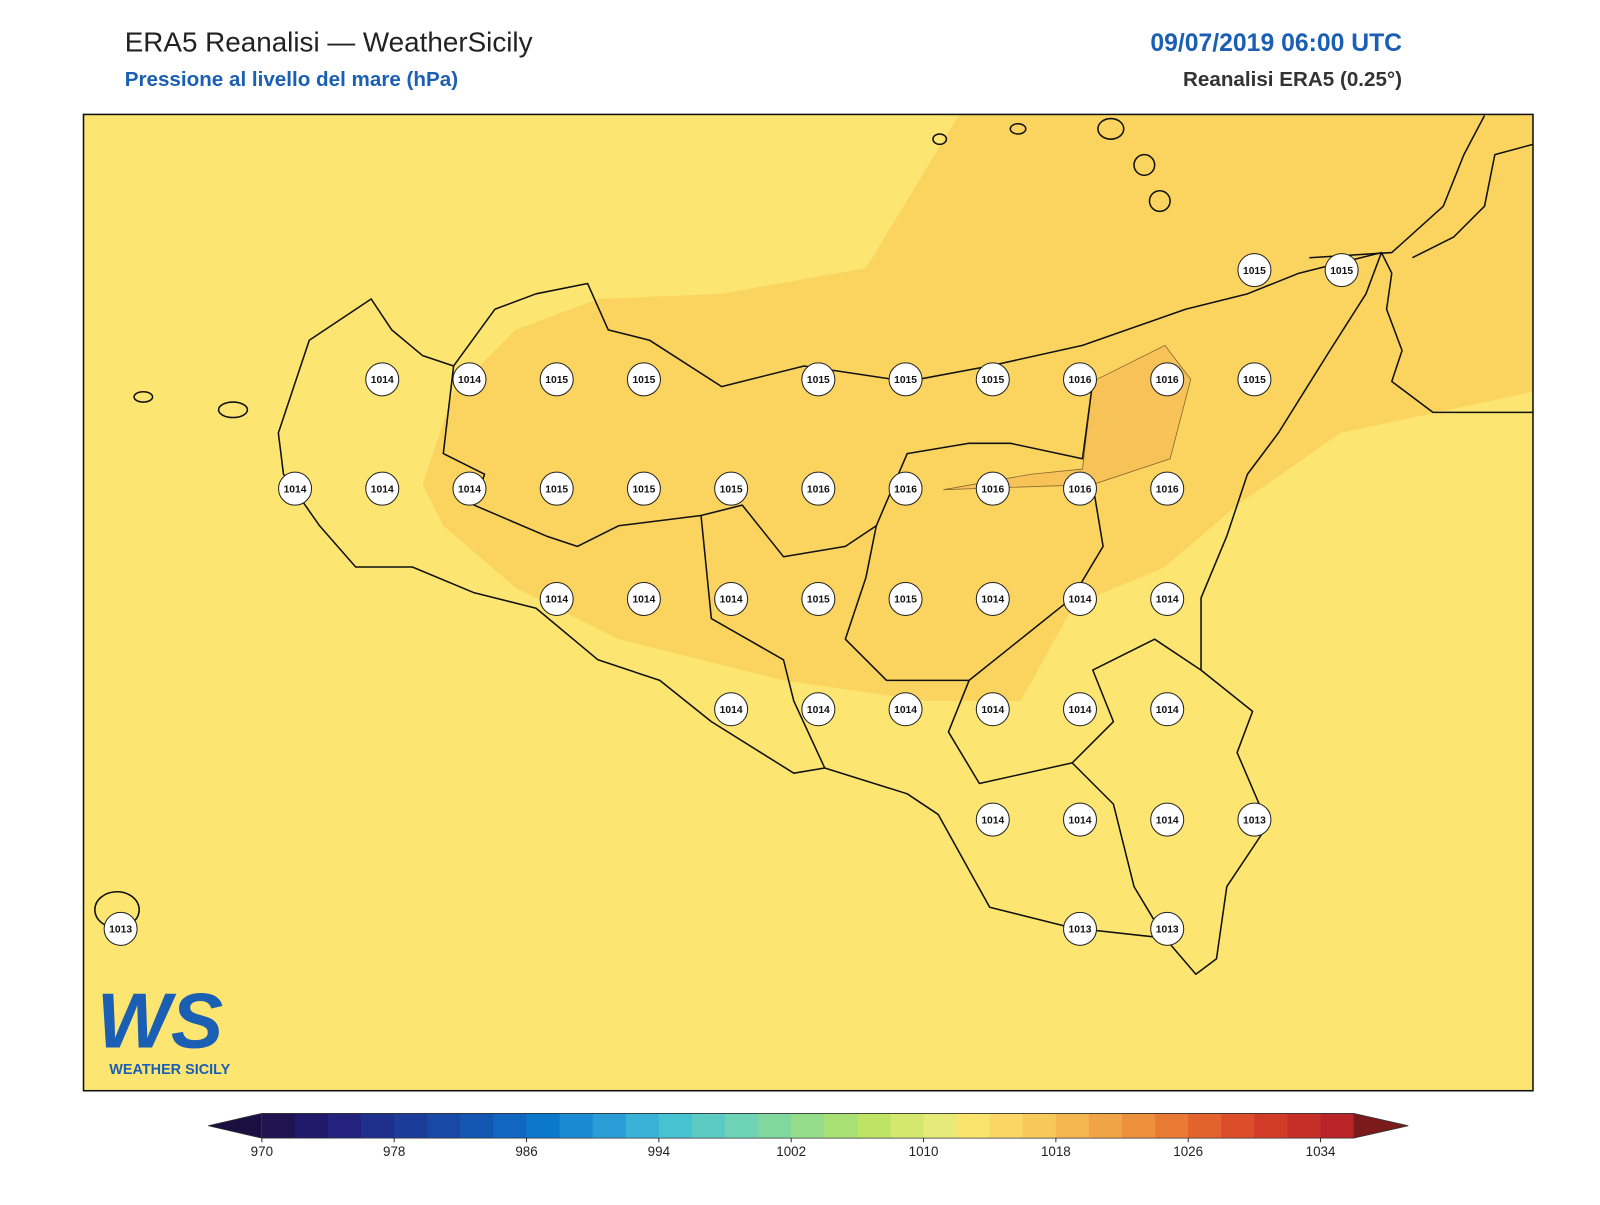 This screenshot has height=1205, width=1600. Describe the element at coordinates (763, 642) in the screenshot. I see `province-borders` at that location.